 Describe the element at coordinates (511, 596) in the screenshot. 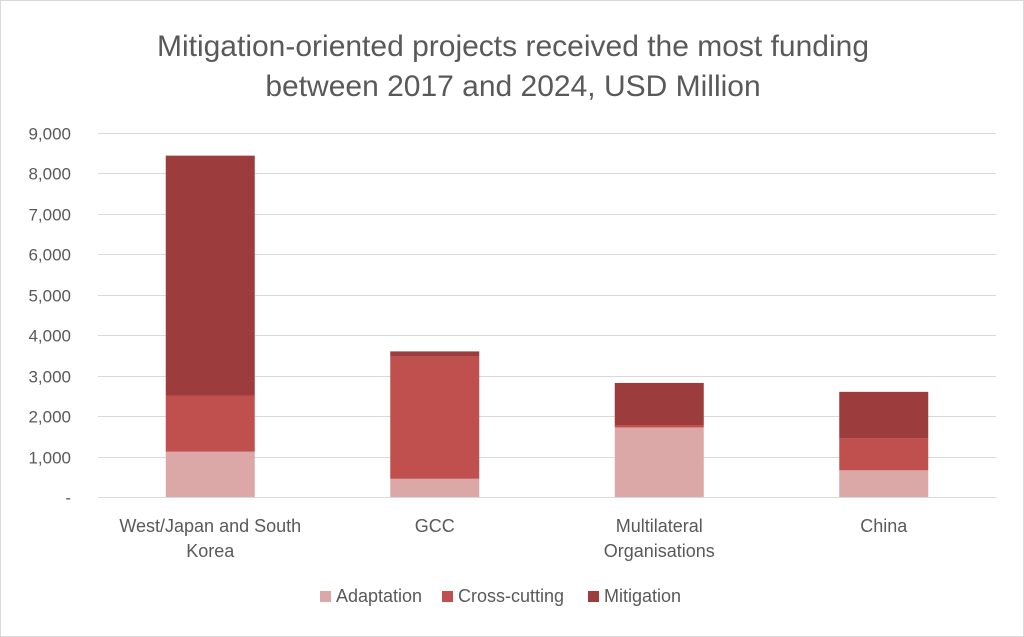

I see `legend-label-cross-cutting: Cross-cutting` at that location.